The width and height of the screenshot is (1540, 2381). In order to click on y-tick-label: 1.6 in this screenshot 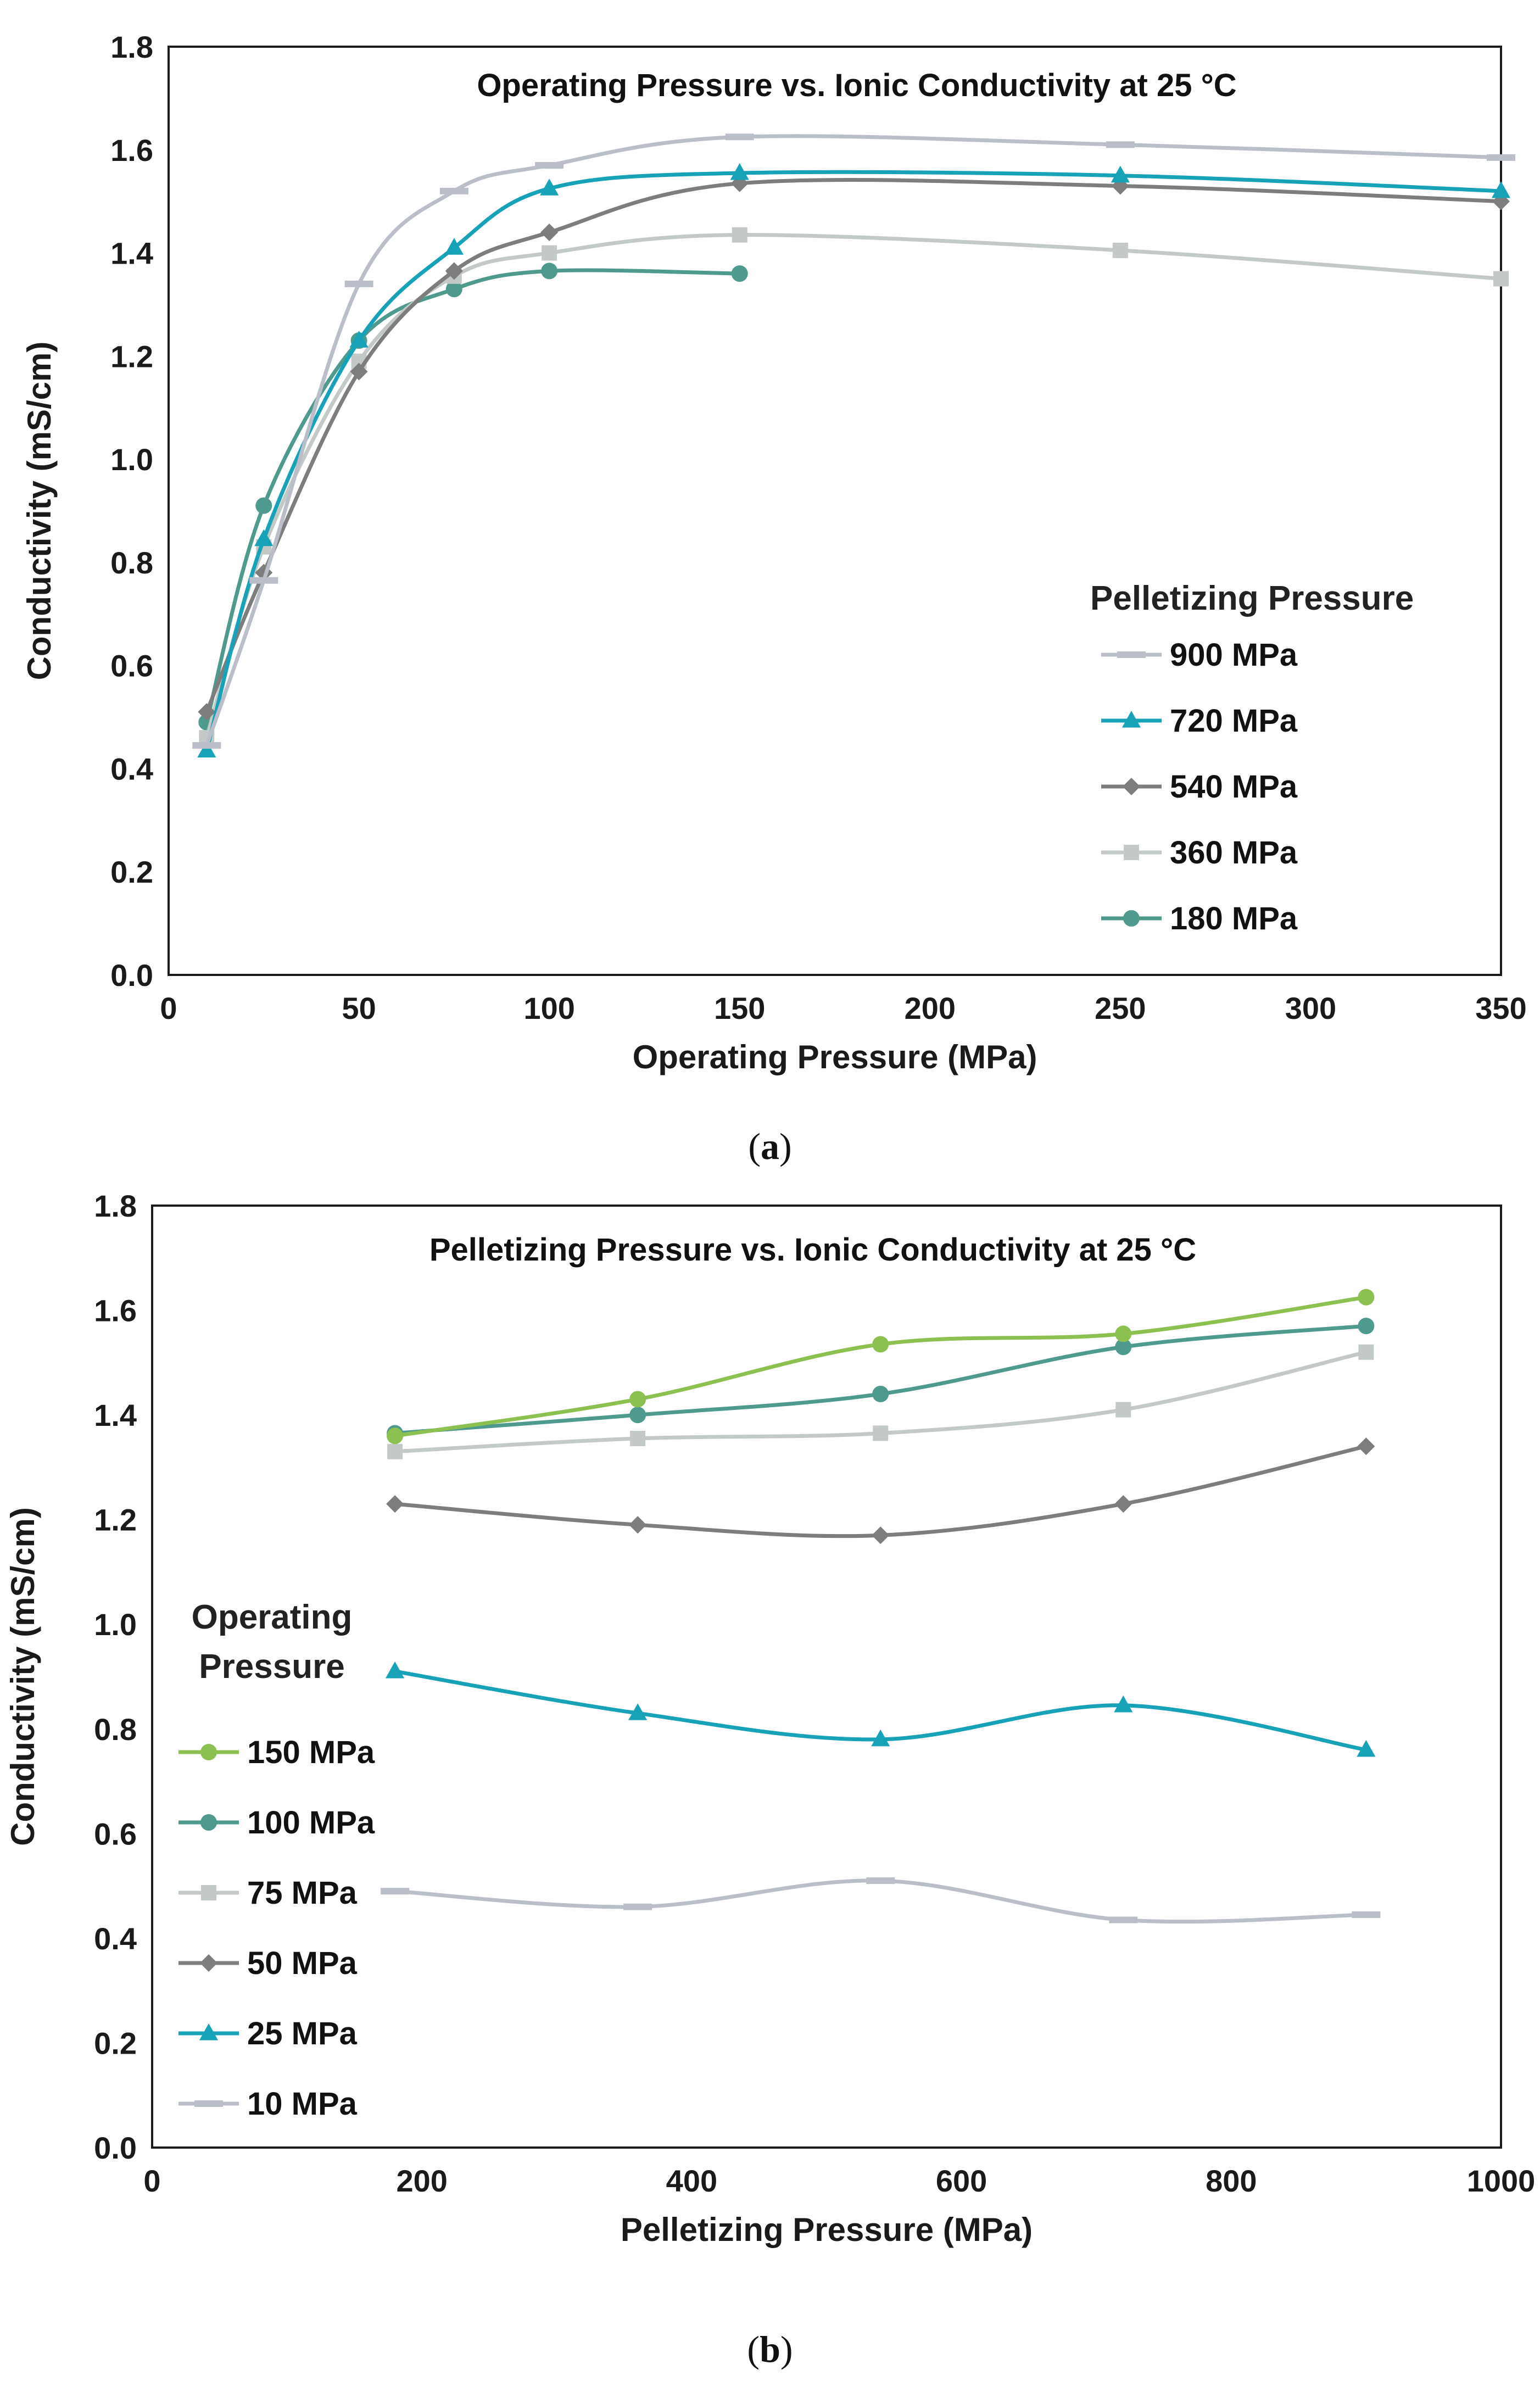, I will do `click(132, 150)`.